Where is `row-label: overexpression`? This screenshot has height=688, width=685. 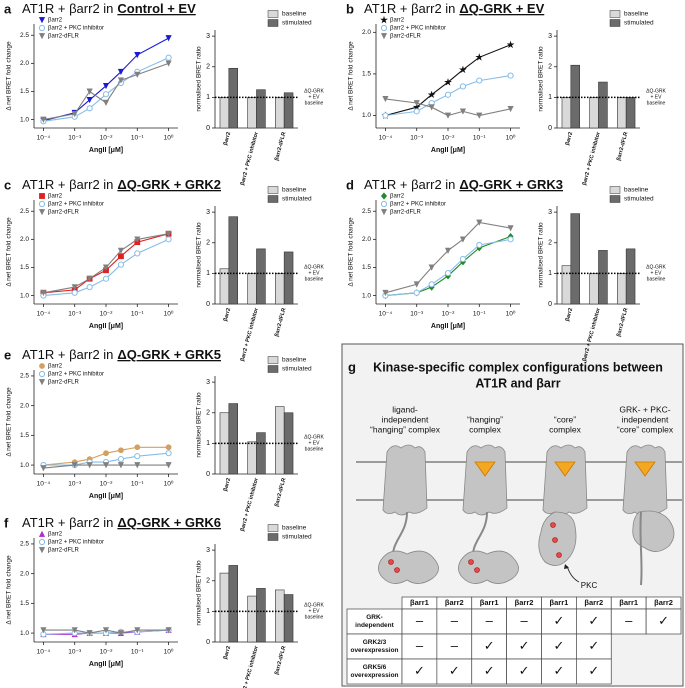 row-label: overexpression is located at coordinates (374, 675).